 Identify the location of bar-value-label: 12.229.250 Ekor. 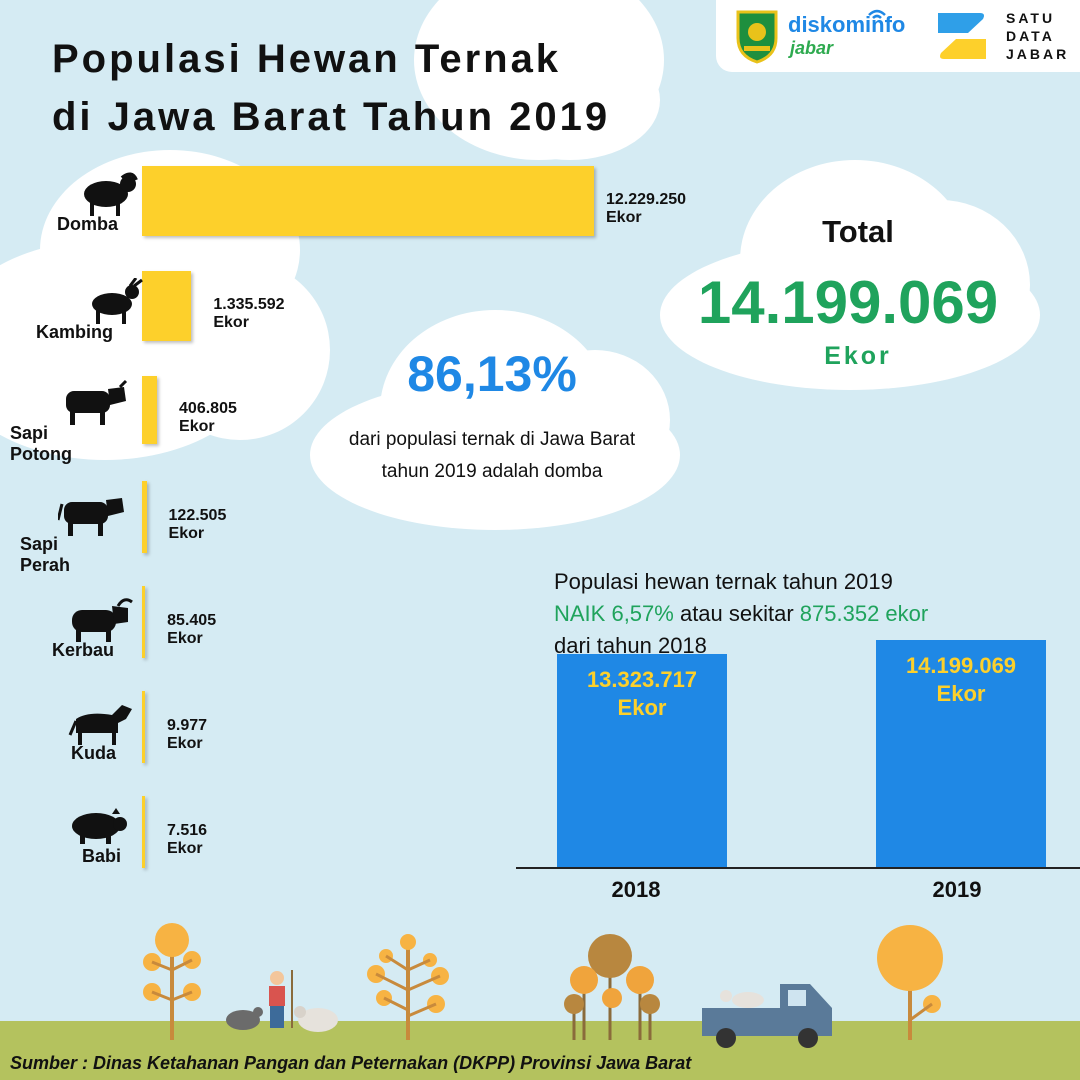
(646, 208).